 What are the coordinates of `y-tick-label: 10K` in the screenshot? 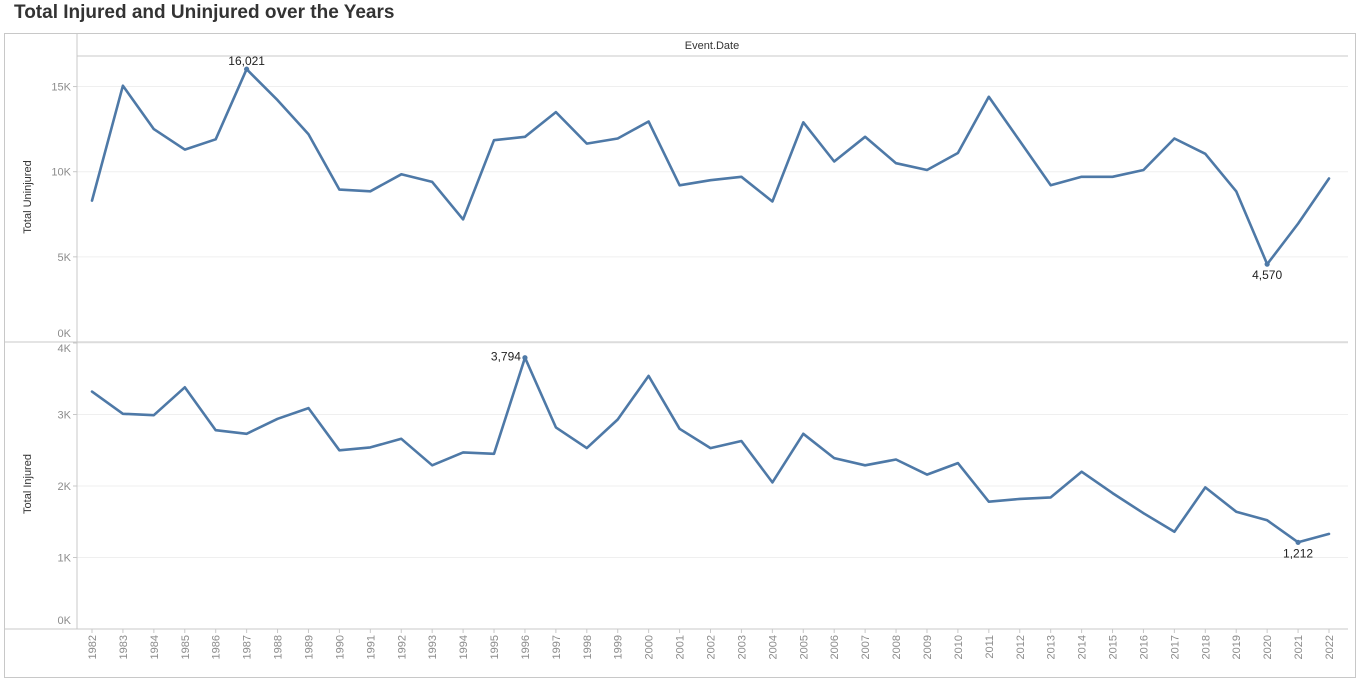 It's located at (61, 173).